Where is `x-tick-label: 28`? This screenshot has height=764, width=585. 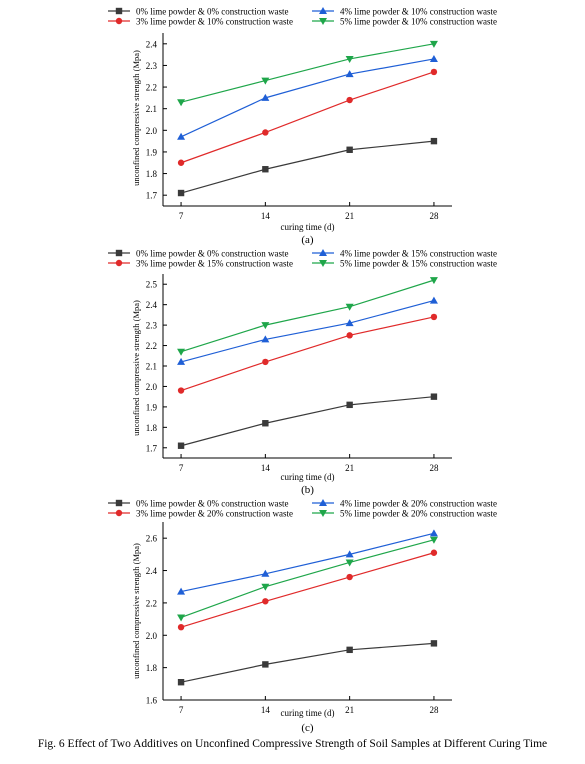 x-tick-label: 28 is located at coordinates (434, 710).